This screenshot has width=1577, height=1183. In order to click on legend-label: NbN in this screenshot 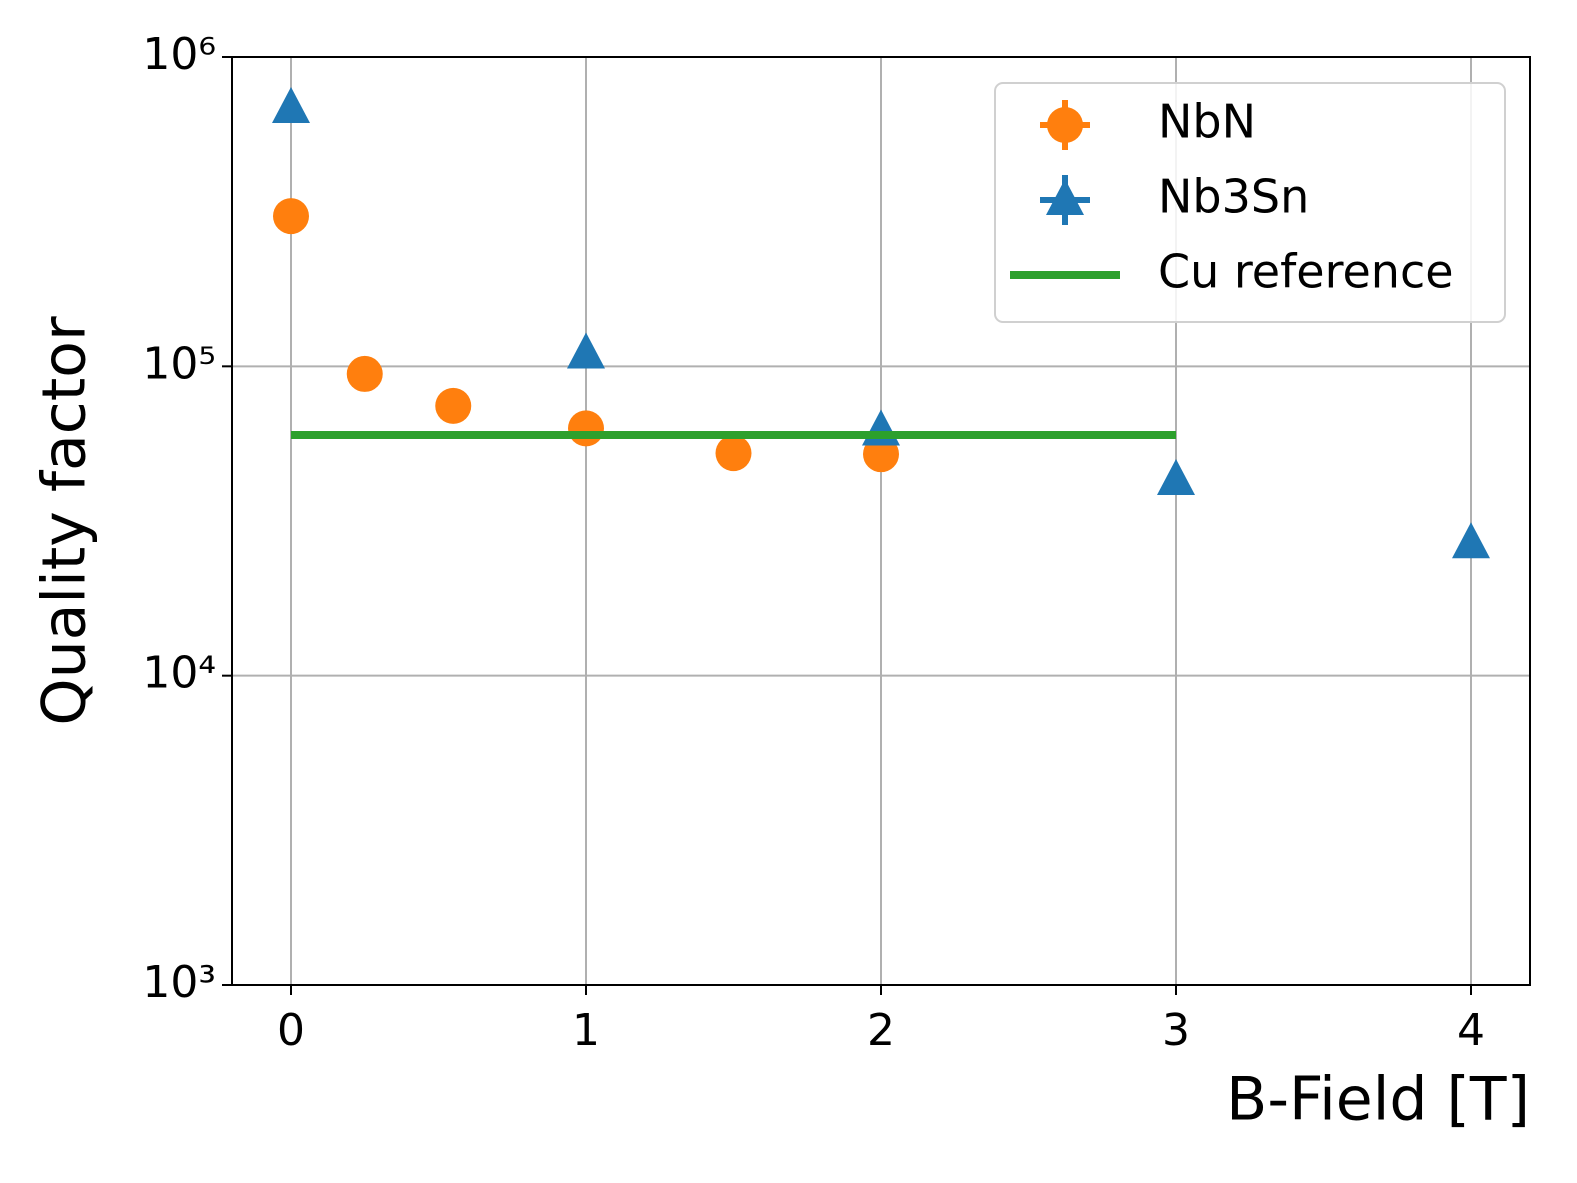, I will do `click(1207, 122)`.